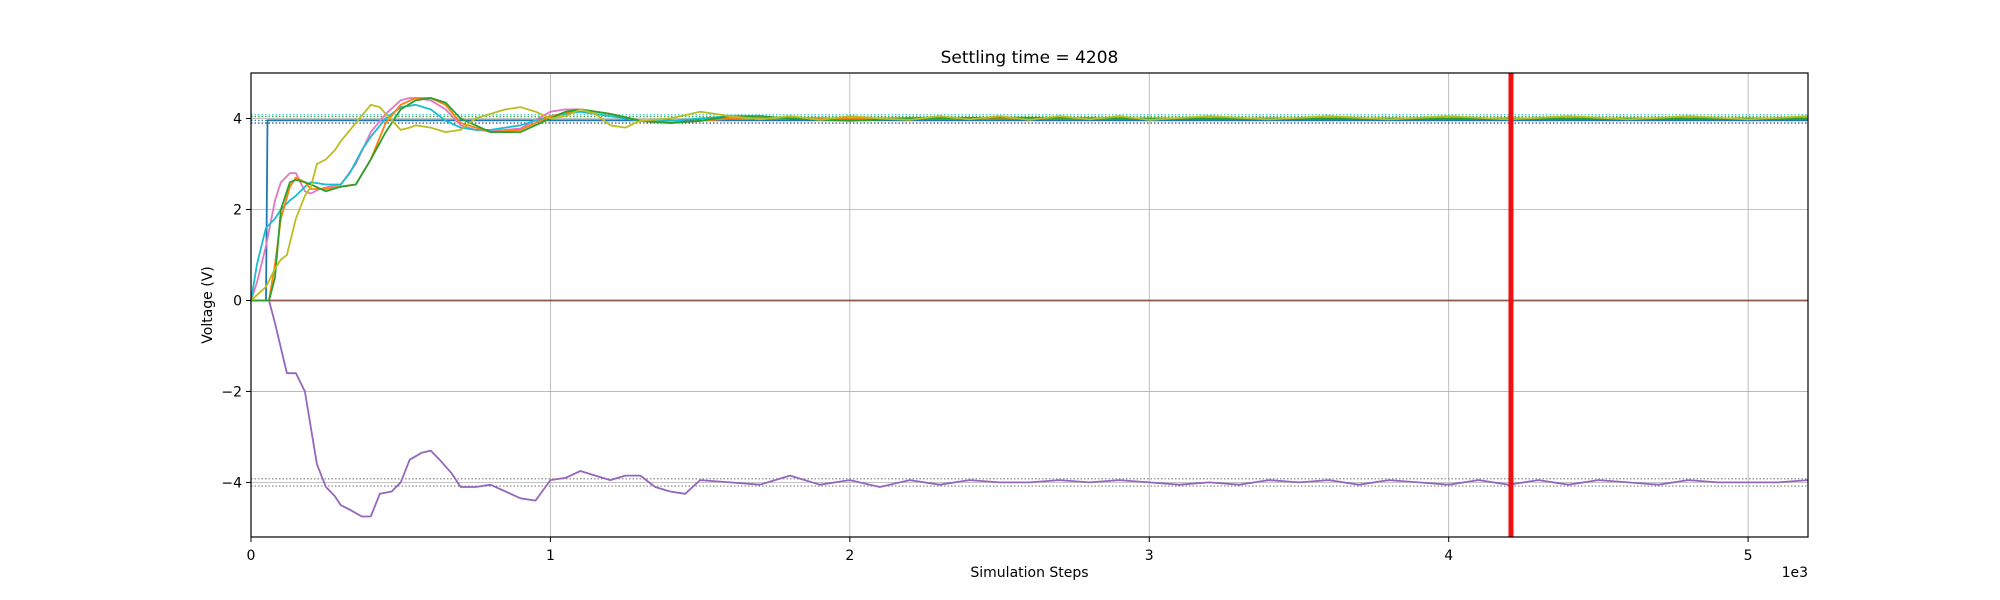 This screenshot has height=600, width=2000. I want to click on chart-title: Settling time = 4208, so click(1030, 58).